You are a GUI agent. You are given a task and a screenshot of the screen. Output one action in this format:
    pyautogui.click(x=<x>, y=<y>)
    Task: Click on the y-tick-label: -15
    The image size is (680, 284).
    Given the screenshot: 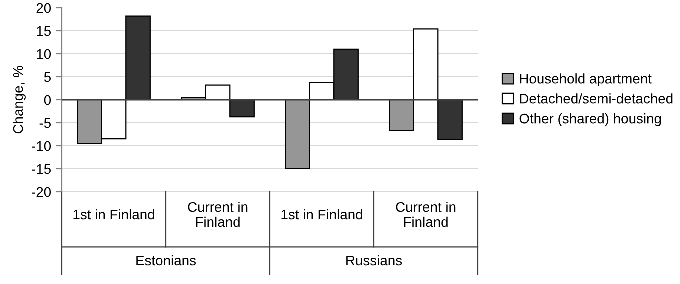 What is the action you would take?
    pyautogui.click(x=42, y=169)
    